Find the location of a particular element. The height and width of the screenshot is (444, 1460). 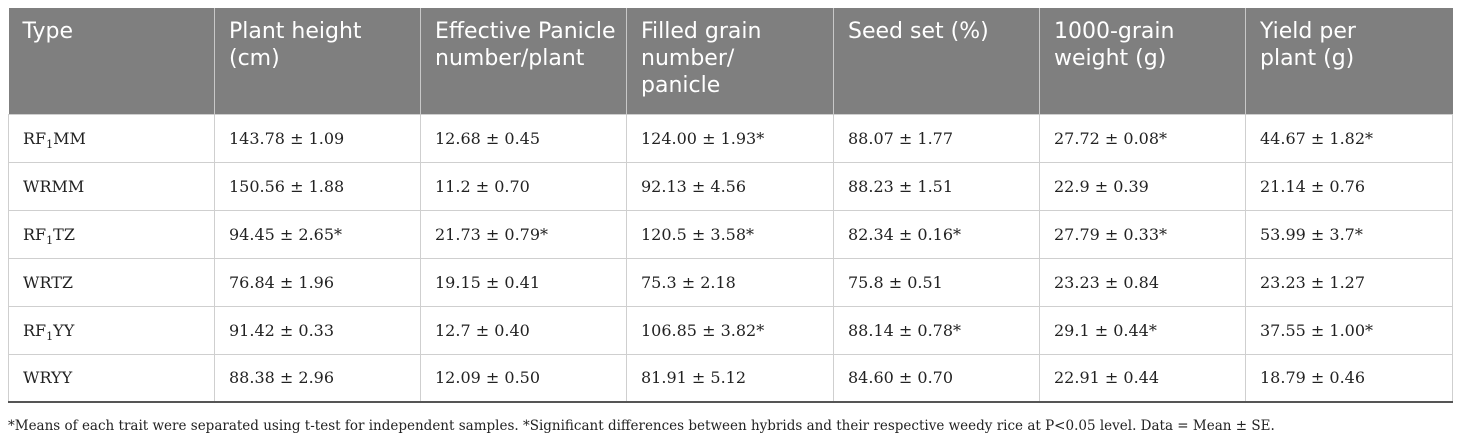

seed-set-cell: 88.14 ± 0.78* is located at coordinates (936, 330).